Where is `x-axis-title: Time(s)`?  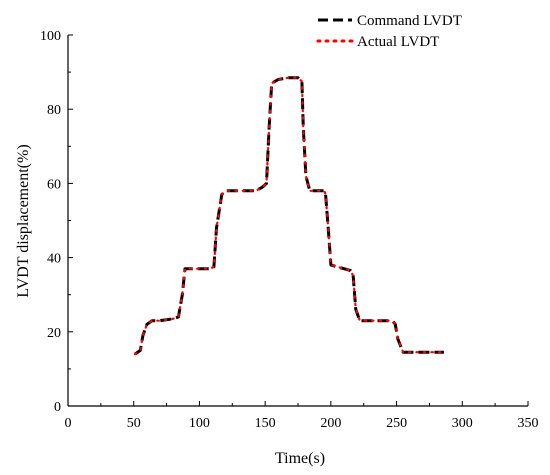 x-axis-title: Time(s) is located at coordinates (300, 458).